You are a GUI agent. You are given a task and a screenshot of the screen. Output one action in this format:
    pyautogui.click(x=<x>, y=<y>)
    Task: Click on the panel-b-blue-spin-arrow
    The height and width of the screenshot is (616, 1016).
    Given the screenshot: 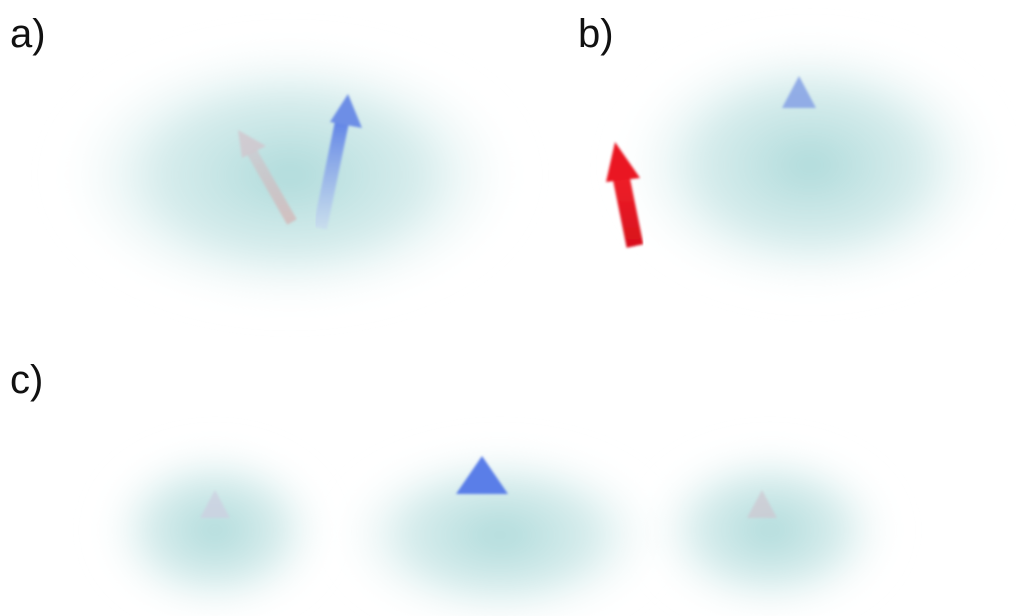 What is the action you would take?
    pyautogui.click(x=799, y=144)
    